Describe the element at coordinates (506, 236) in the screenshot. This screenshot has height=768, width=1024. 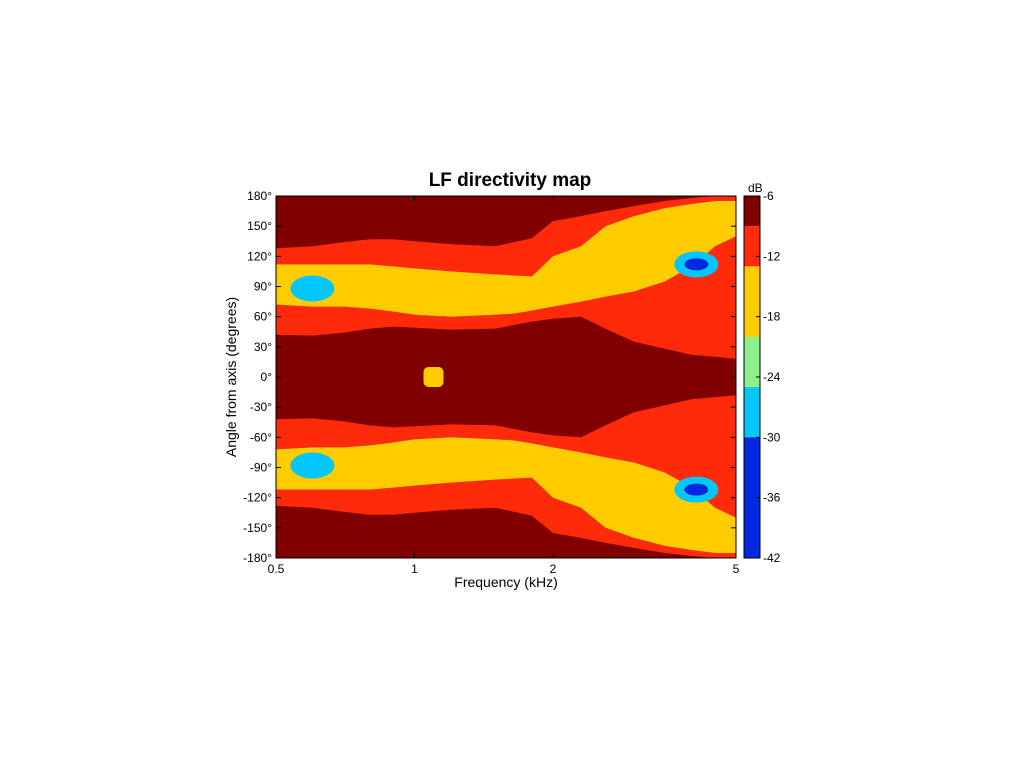
I see `contour-region-rear-red-upper` at that location.